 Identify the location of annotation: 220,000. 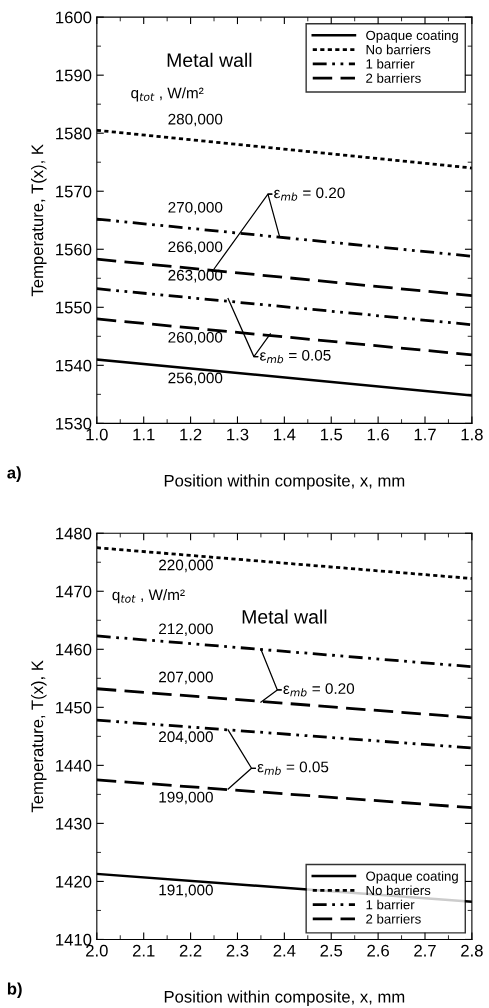
(186, 566).